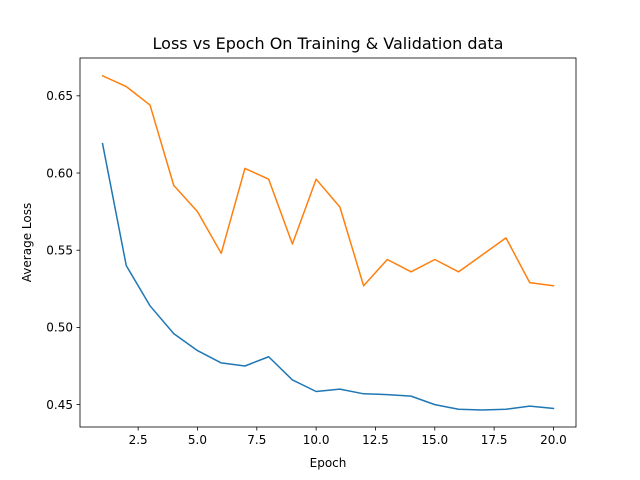 This screenshot has height=480, width=640. I want to click on y-axis-ticks: 0.45 0.50 0.55 0.60 0.65, so click(63, 250).